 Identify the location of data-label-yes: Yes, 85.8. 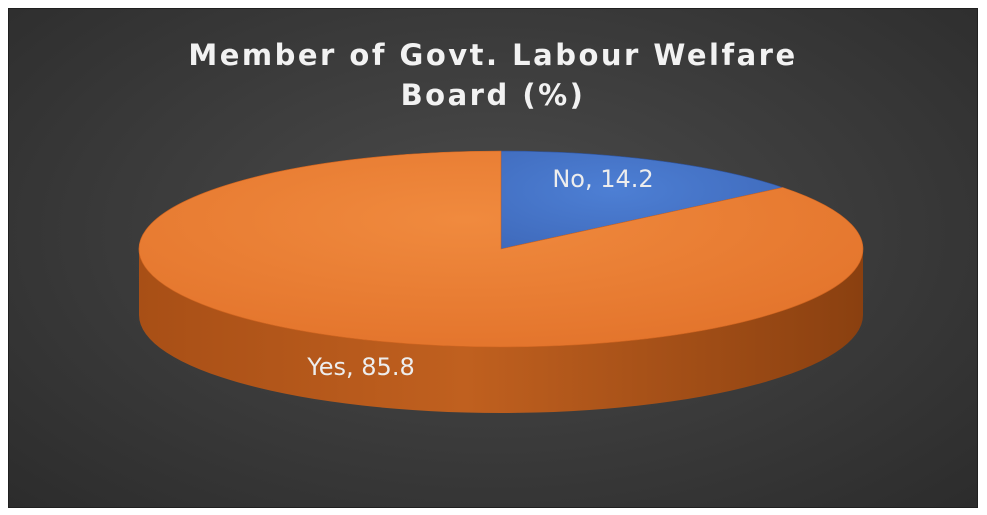
(360, 367).